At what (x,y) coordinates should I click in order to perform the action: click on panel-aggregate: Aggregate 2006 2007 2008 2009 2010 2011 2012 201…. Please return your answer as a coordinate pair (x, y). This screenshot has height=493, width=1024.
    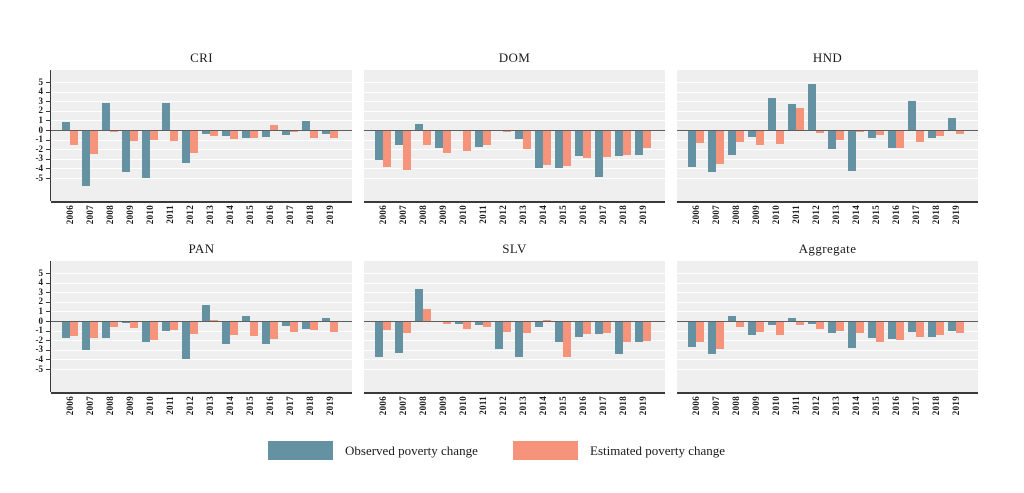
    Looking at the image, I should click on (807, 333).